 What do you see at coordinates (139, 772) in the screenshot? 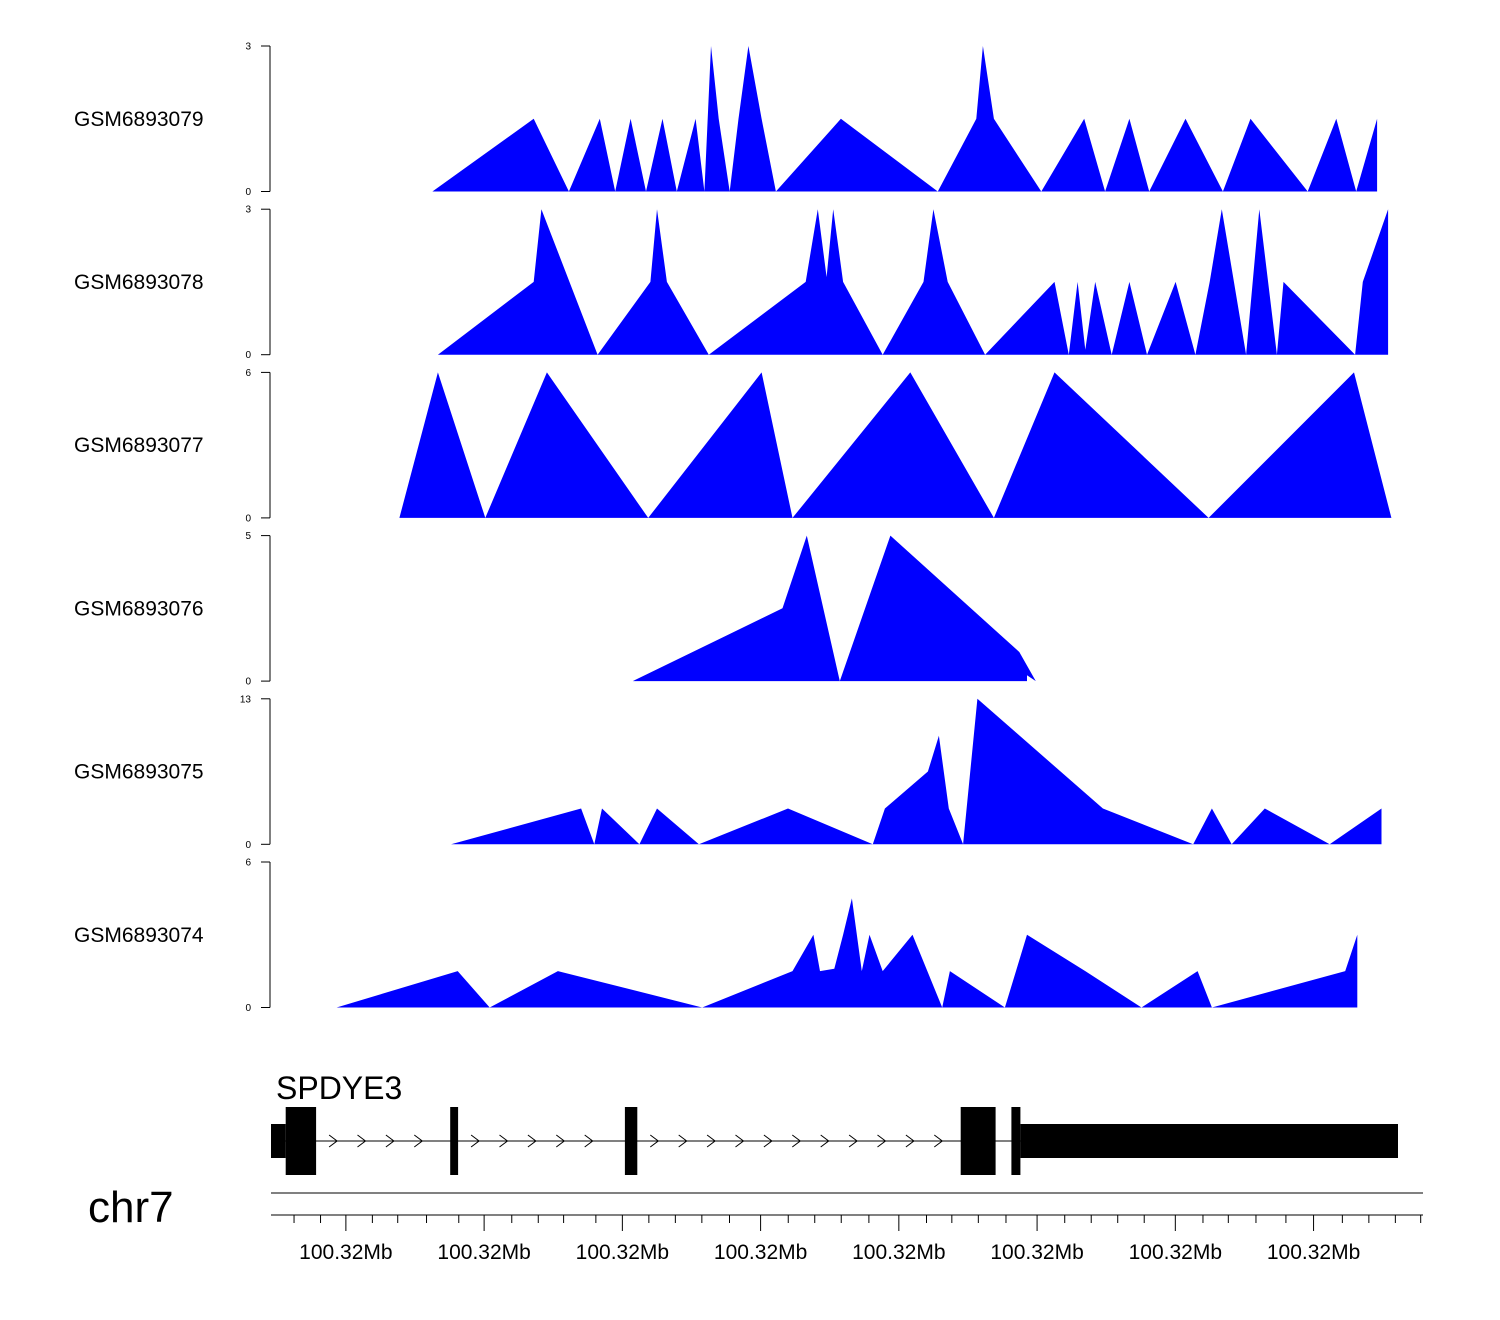
I see `track-label: GSM6893075` at bounding box center [139, 772].